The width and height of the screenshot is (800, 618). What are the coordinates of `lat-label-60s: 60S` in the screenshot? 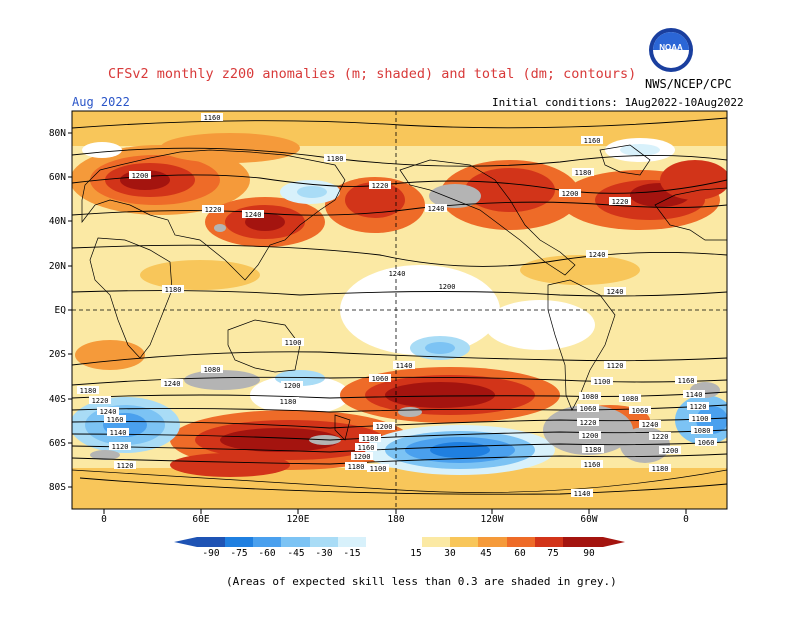 It's located at (57, 443).